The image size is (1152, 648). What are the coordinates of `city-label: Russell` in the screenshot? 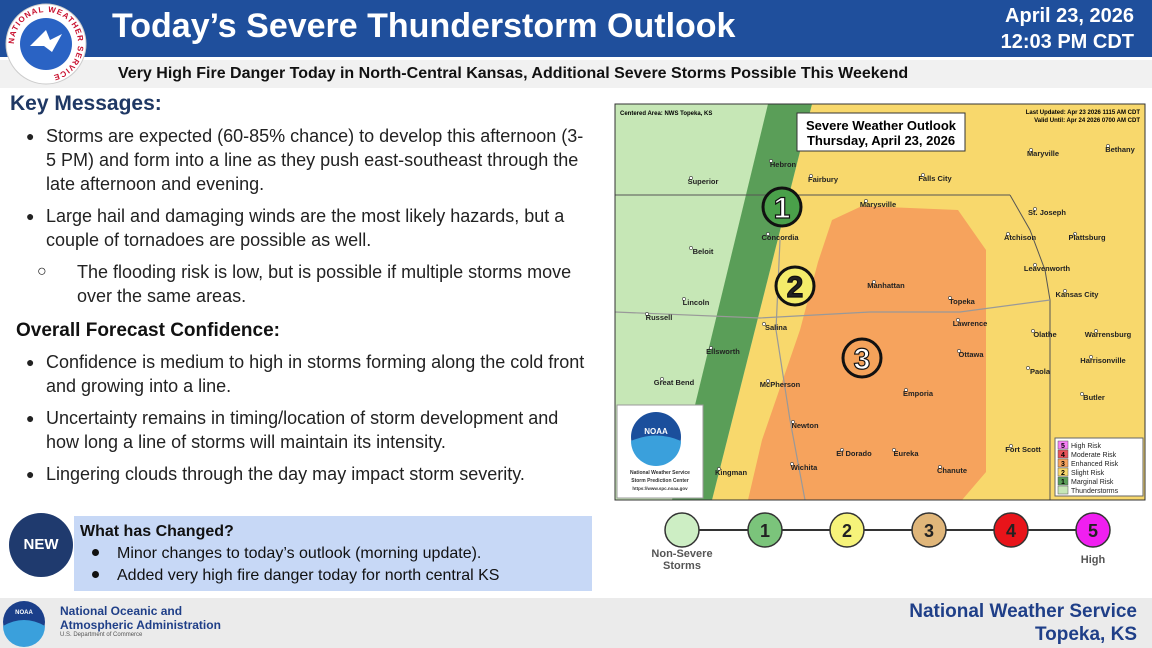 It's located at (659, 317).